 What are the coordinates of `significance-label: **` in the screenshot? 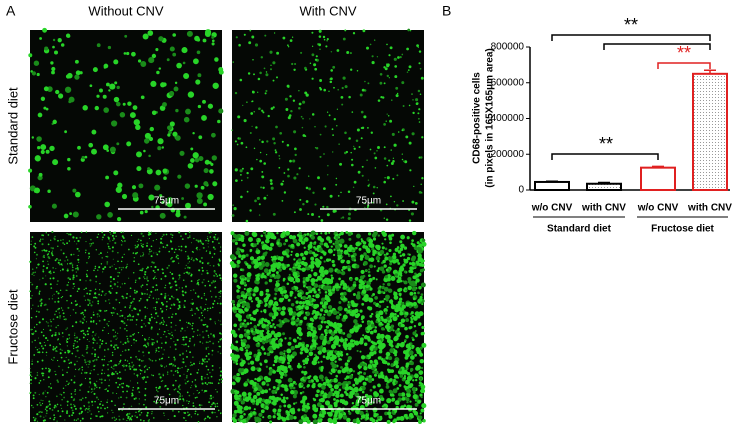 It's located at (631, 25).